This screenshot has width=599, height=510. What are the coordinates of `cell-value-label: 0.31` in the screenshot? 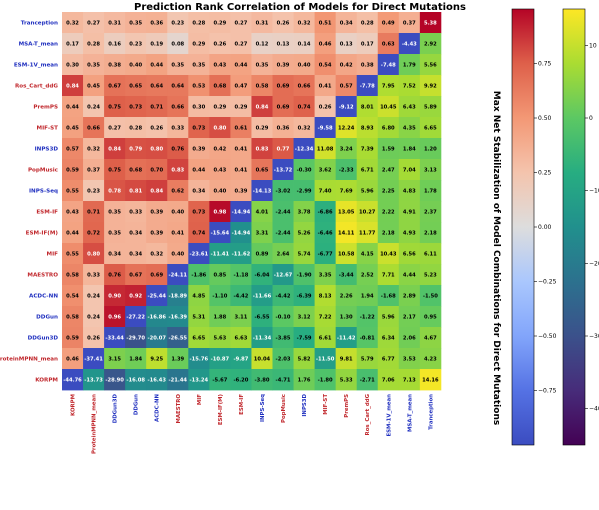 It's located at (262, 23).